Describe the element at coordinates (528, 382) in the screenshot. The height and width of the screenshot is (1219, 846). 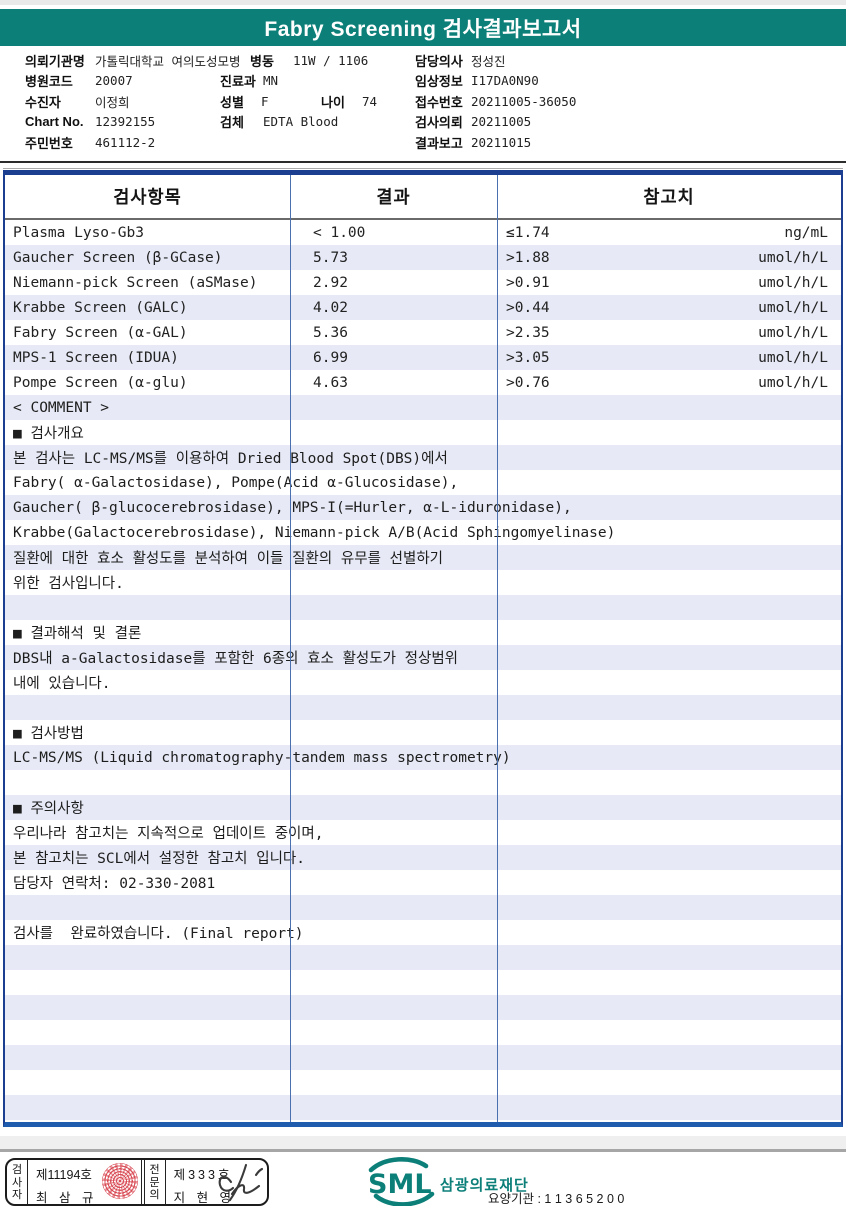
I see `reference-range-value: >0.76` at that location.